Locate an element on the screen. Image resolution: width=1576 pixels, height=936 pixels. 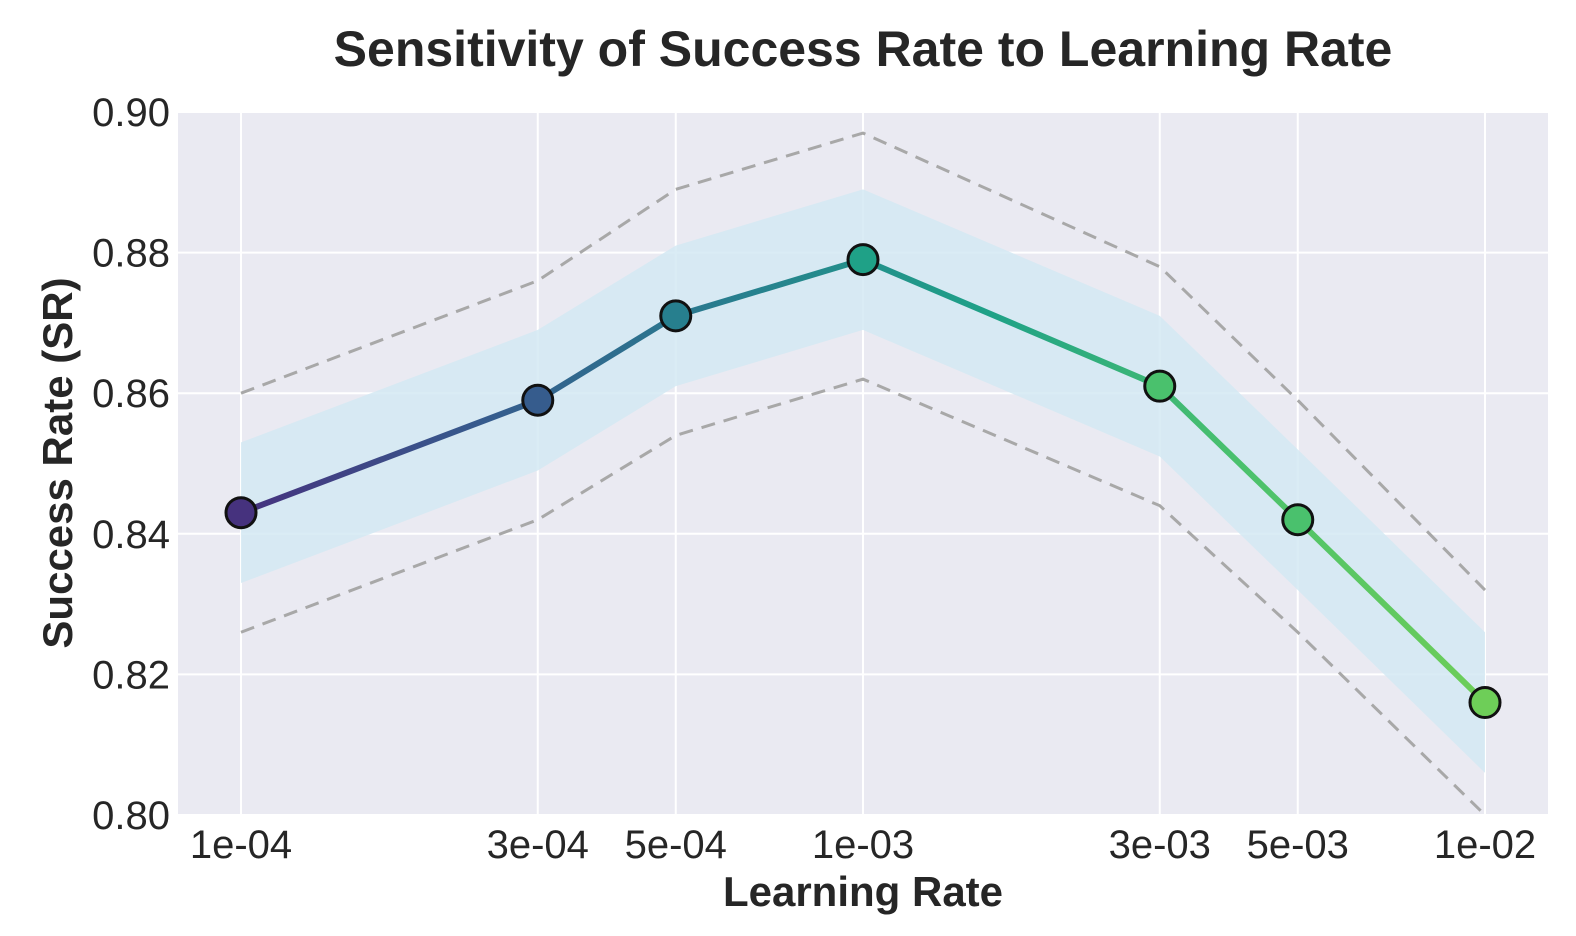
y-tick-label-1: 0.82 is located at coordinates (131, 675).